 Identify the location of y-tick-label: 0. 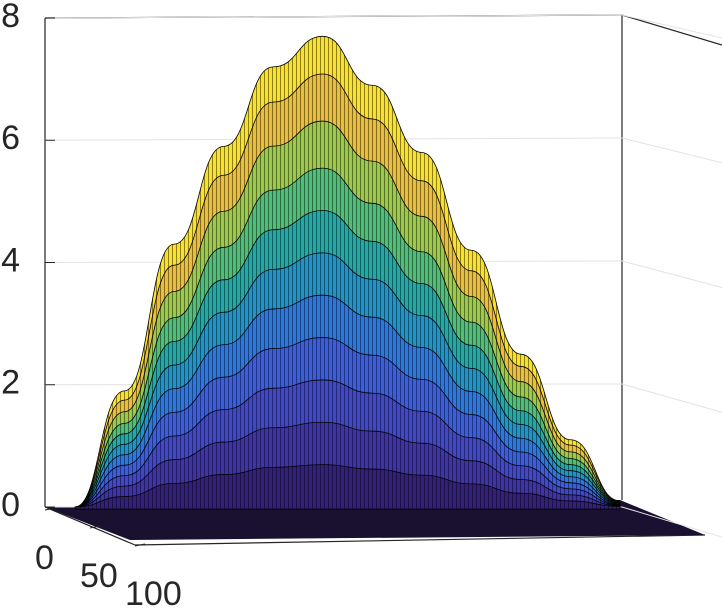
(44, 558).